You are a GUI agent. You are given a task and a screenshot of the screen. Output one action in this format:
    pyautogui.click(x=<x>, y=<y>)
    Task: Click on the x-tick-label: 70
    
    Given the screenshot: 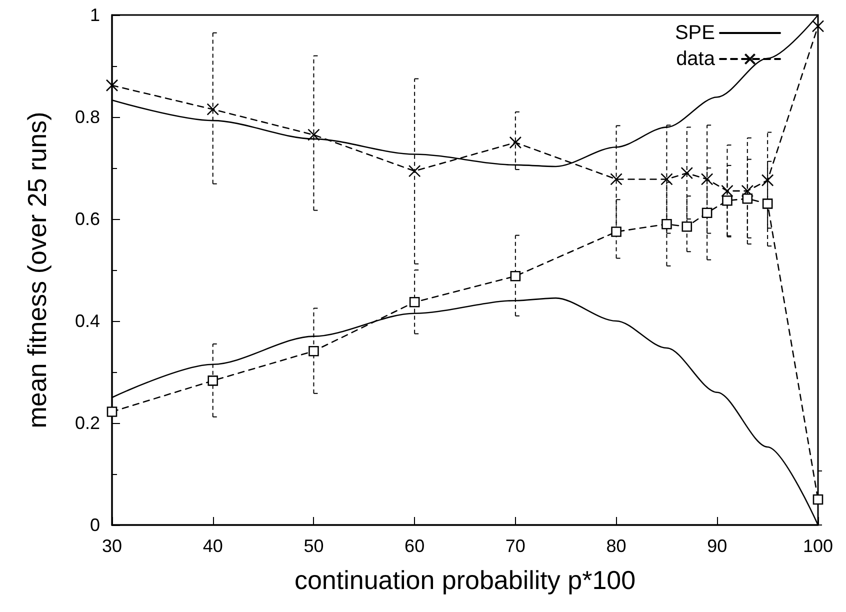 What is the action you would take?
    pyautogui.click(x=515, y=546)
    